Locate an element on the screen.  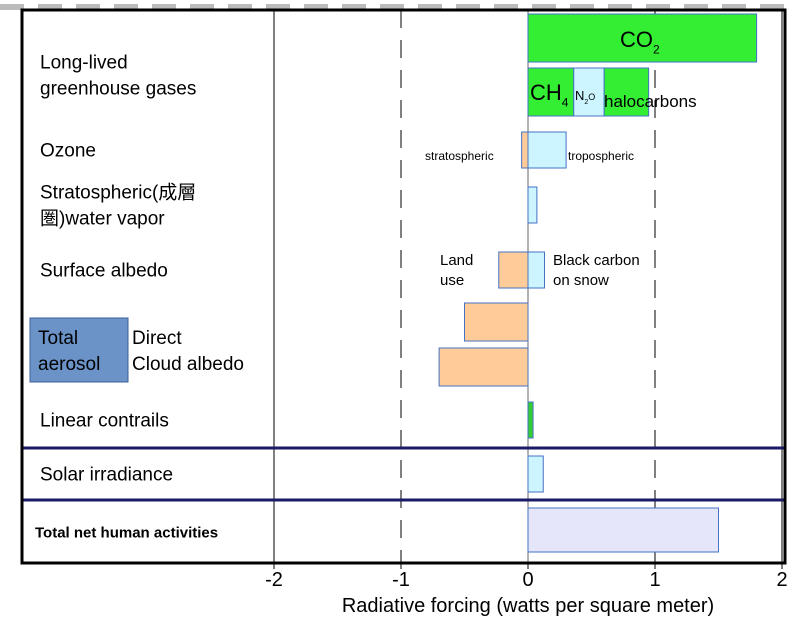
category-group-label: aerosol is located at coordinates (69, 364).